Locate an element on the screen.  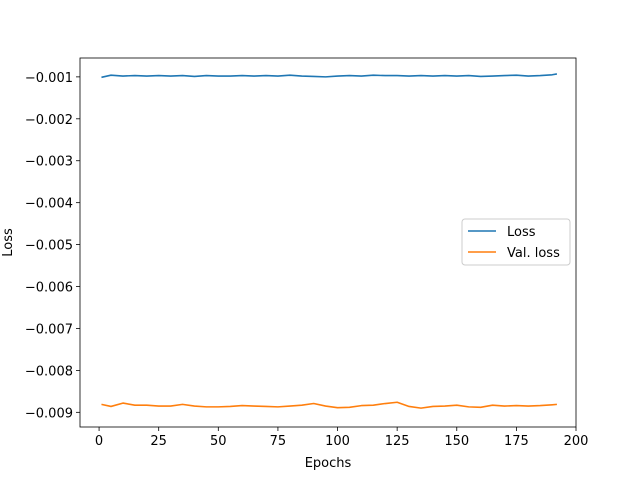
series-line-loss is located at coordinates (329, 76).